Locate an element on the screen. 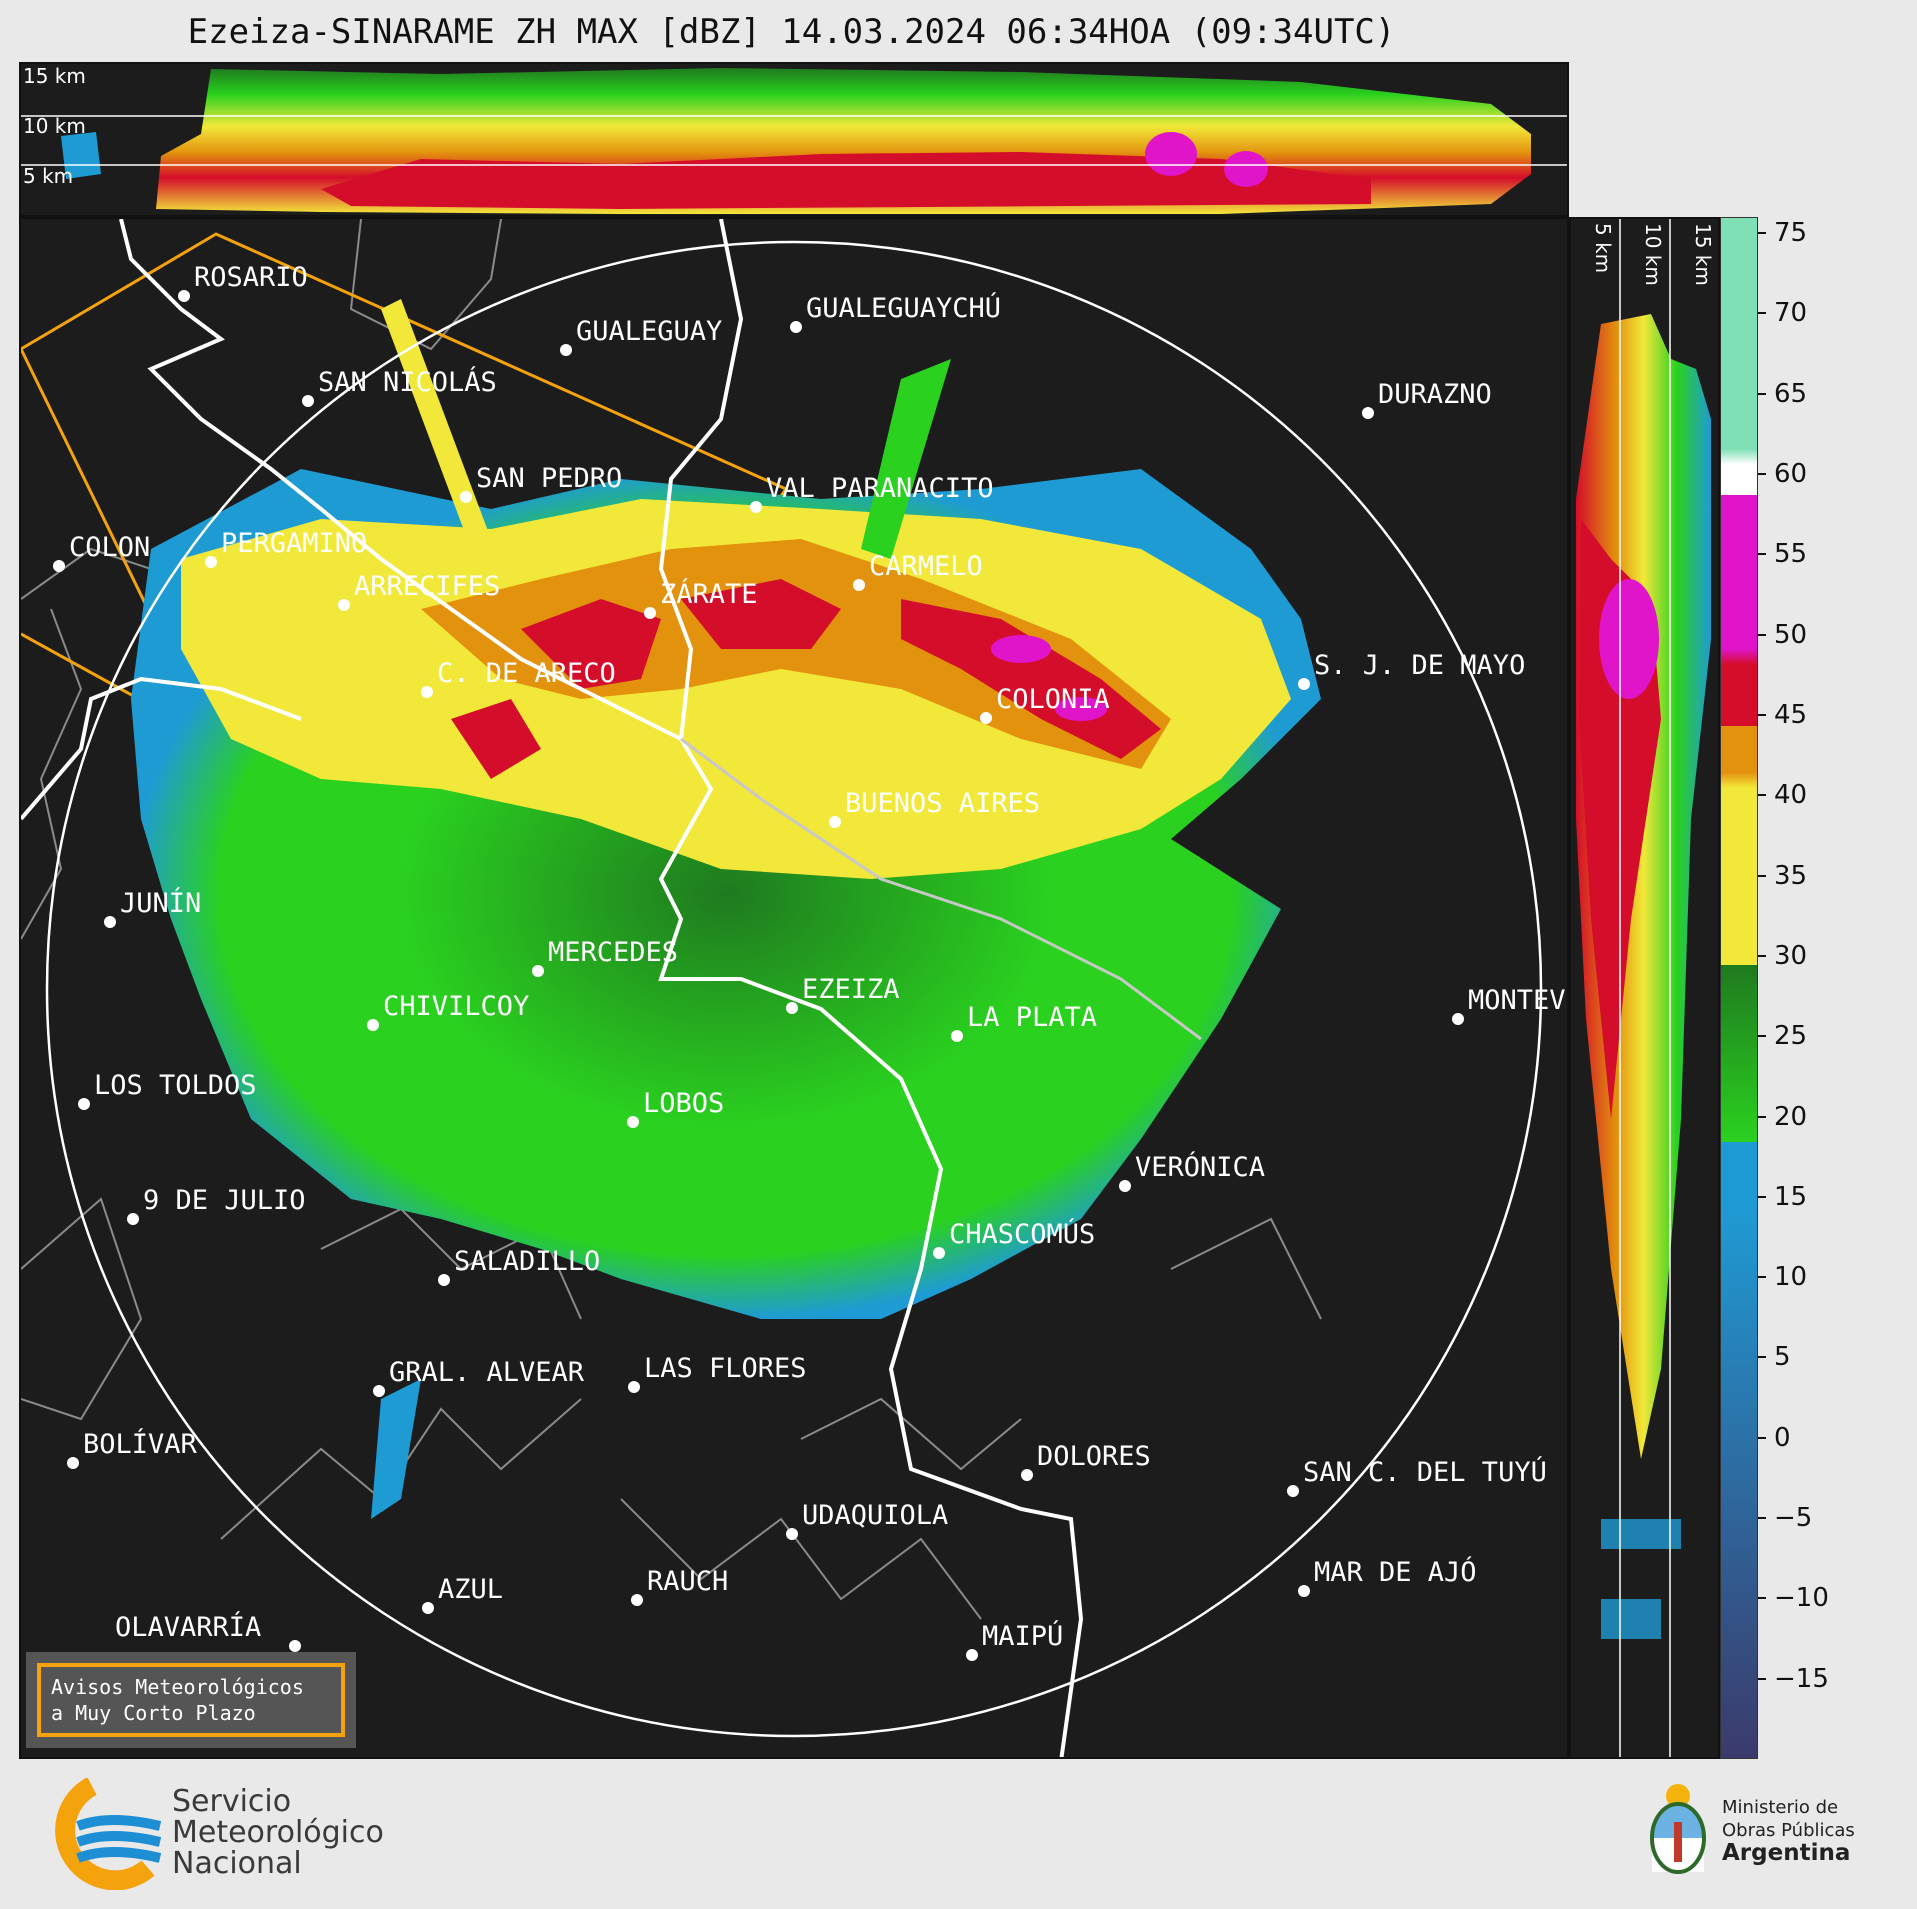 This screenshot has width=1917, height=1909. city-label: CHIVILCOY is located at coordinates (456, 1006).